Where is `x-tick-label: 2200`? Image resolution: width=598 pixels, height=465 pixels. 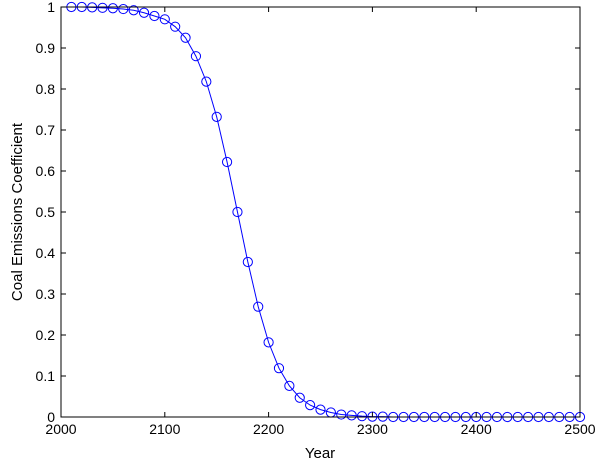 x-tick-label: 2200 is located at coordinates (268, 429).